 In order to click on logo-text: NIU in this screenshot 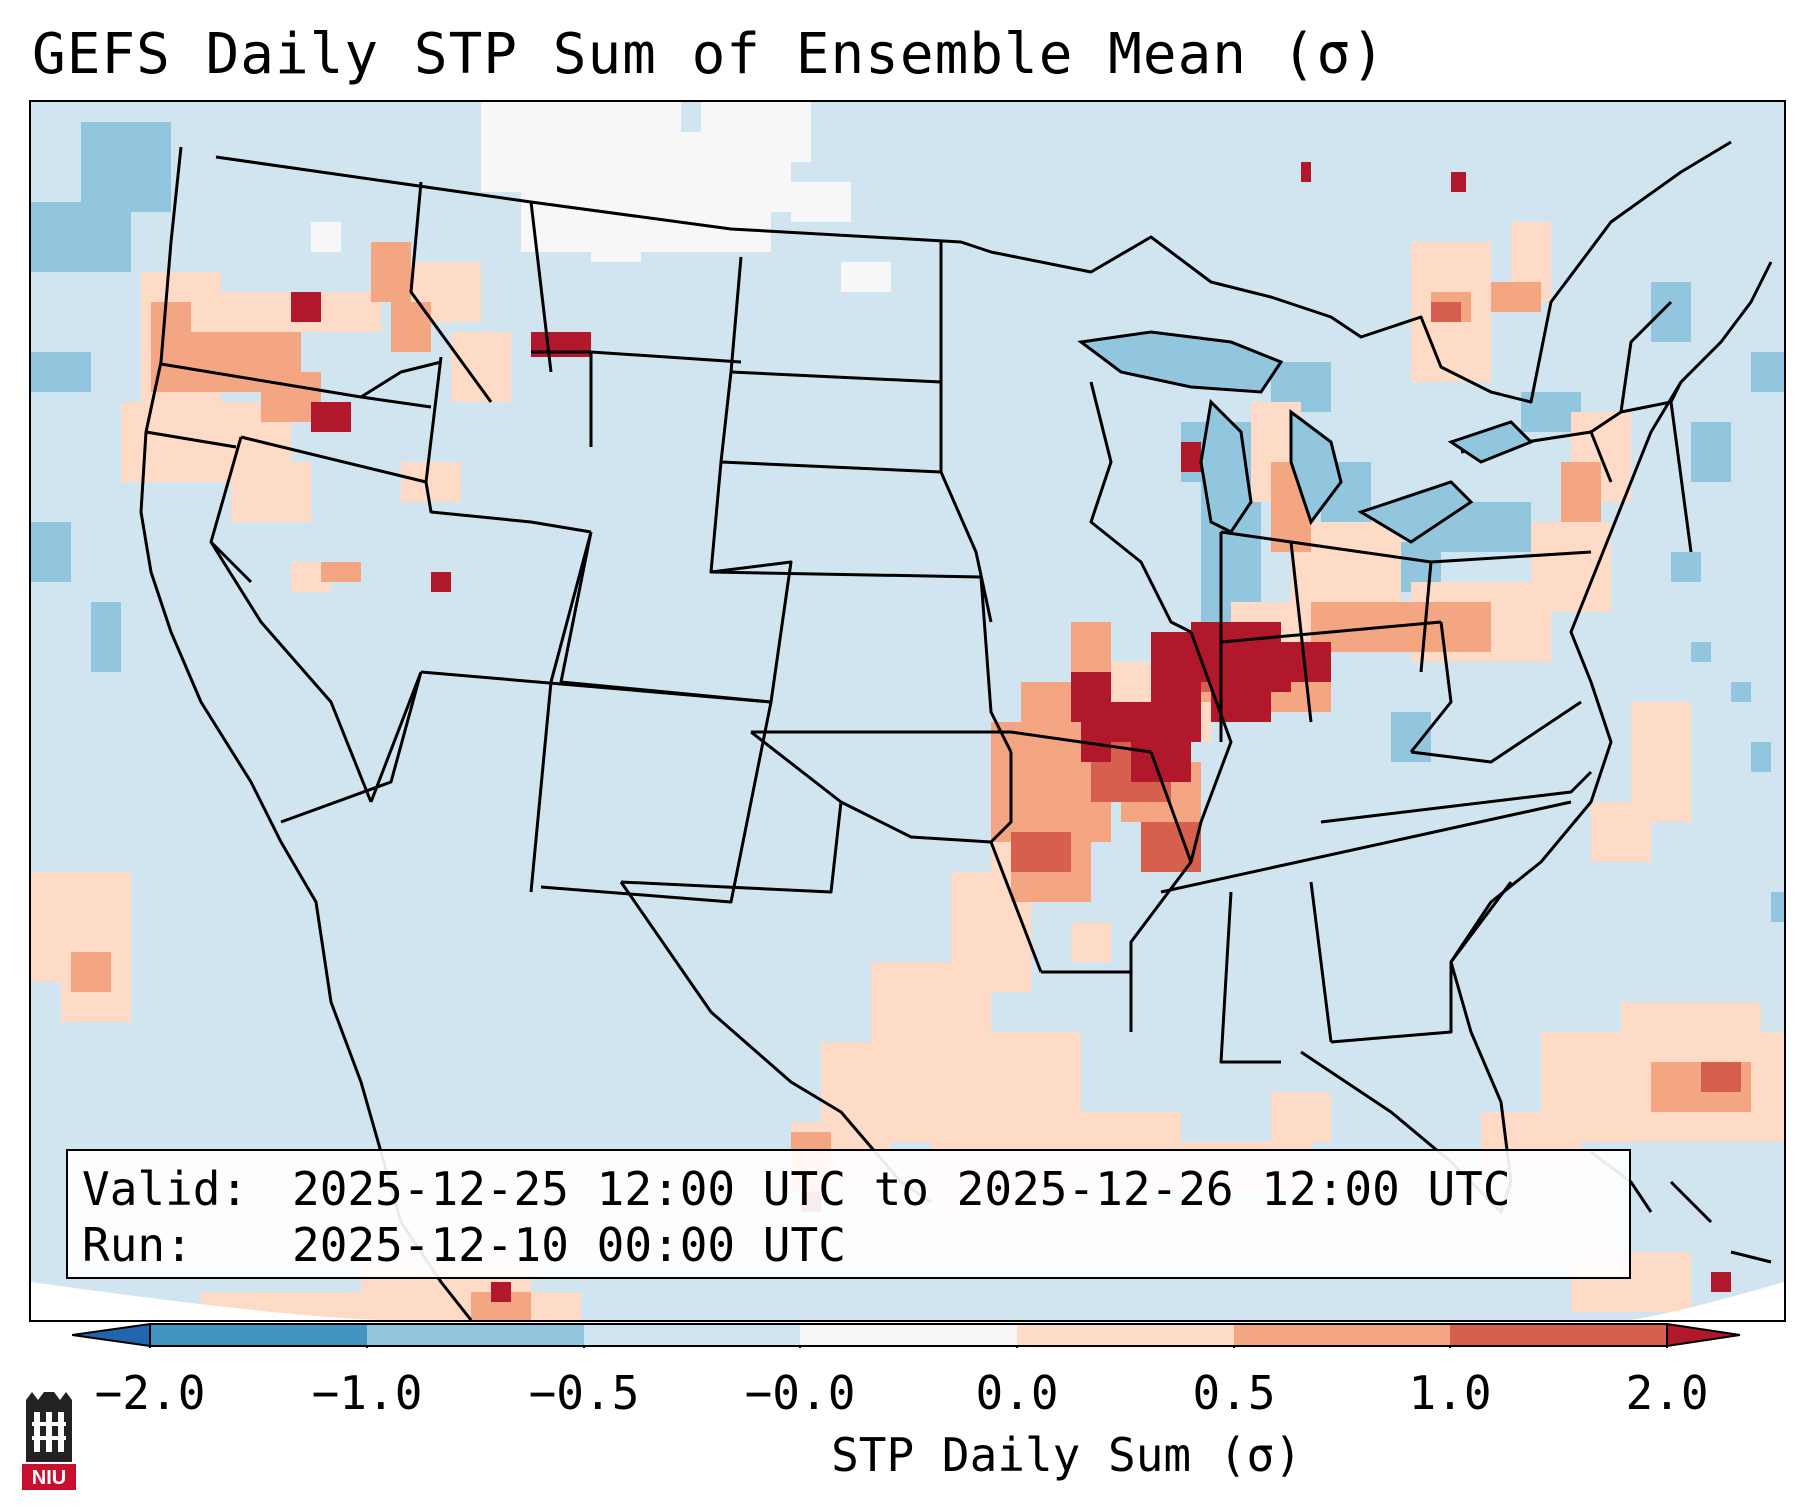, I will do `click(49, 1478)`.